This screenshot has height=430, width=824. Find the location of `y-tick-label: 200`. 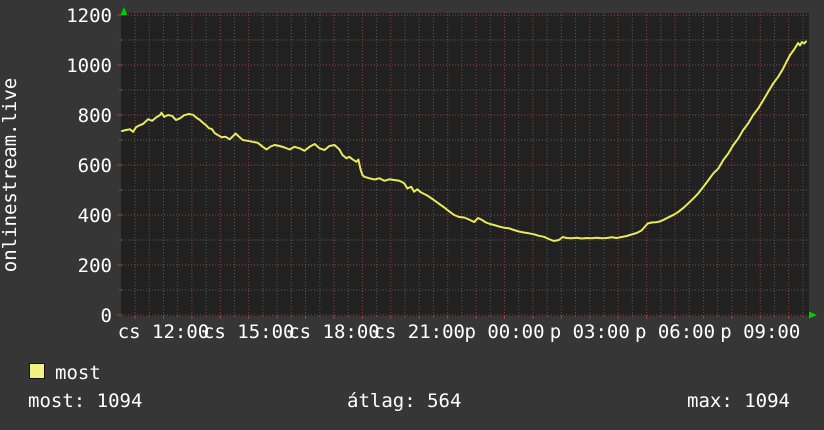

y-tick-label: 200 is located at coordinates (95, 266).